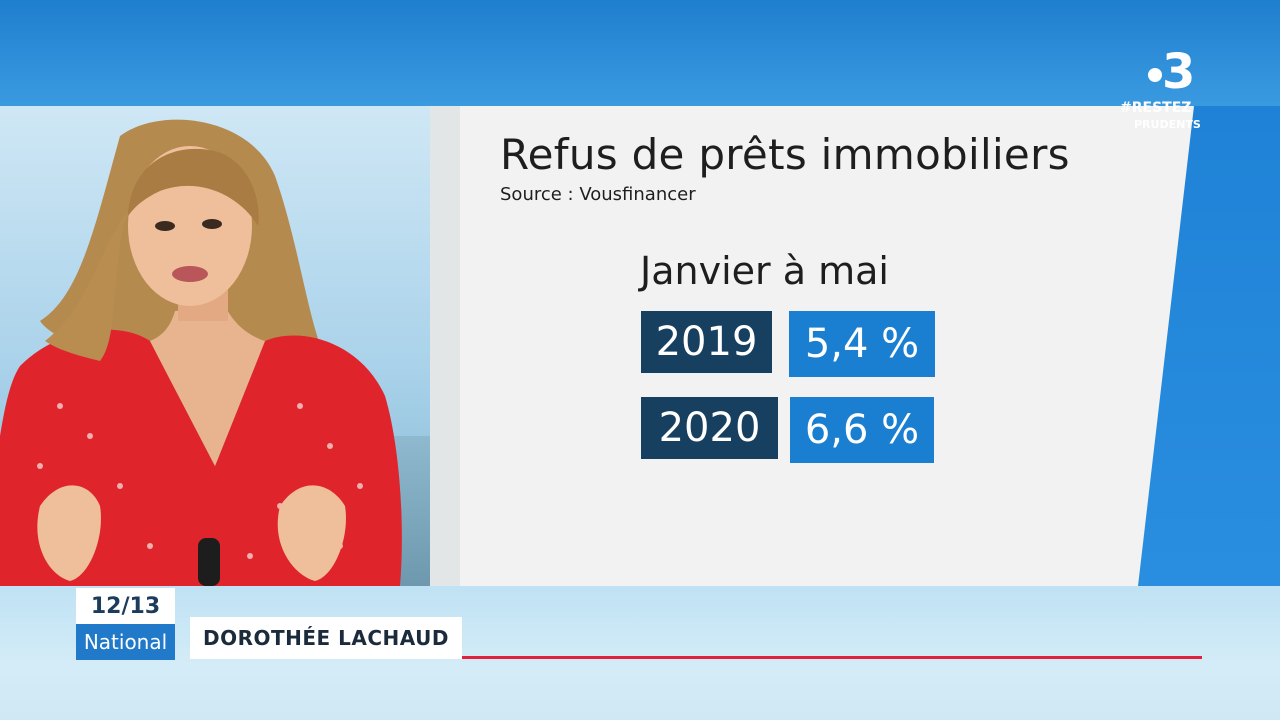  I want to click on logo-number: 3, so click(1179, 72).